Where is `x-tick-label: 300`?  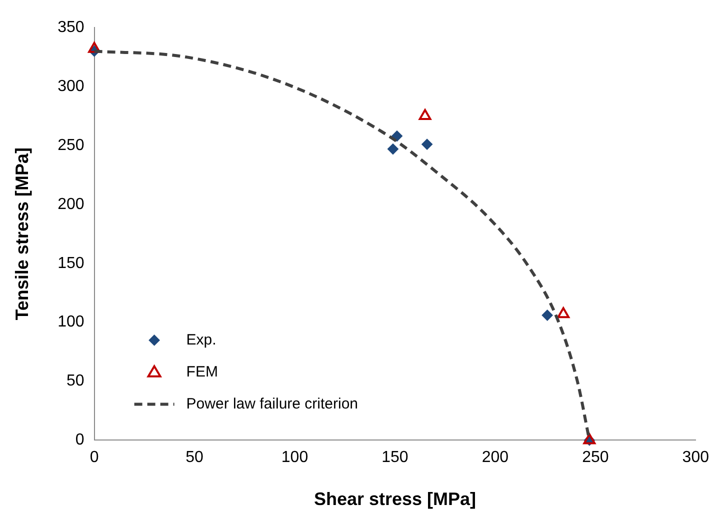
x-tick-label: 300 is located at coordinates (696, 457).